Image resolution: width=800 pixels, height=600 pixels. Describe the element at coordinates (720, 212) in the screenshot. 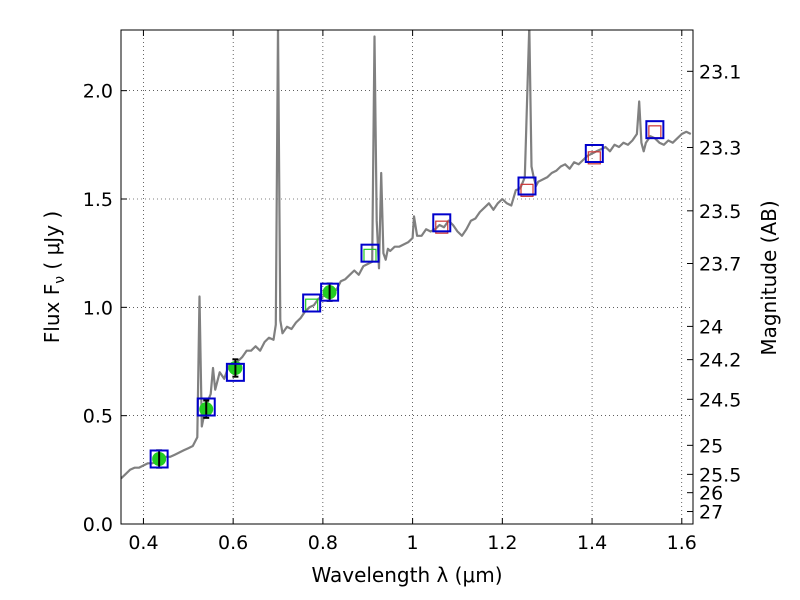

I see `magnitude-tick-label: 23.5` at that location.